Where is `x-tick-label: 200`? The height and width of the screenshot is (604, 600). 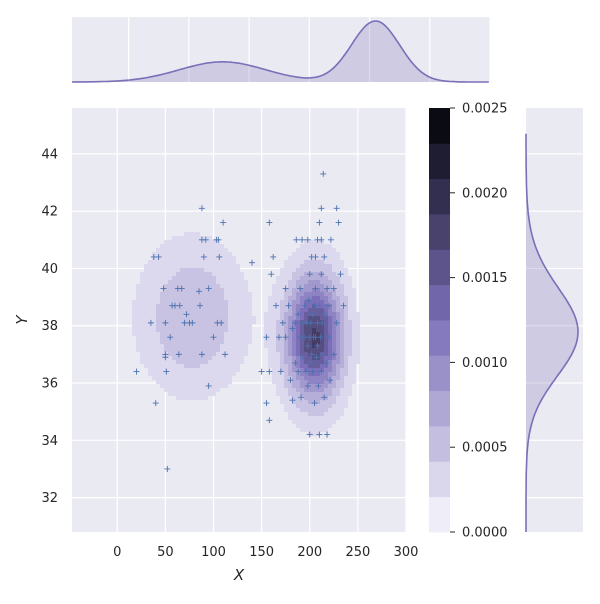 x-tick-label: 200 is located at coordinates (309, 552).